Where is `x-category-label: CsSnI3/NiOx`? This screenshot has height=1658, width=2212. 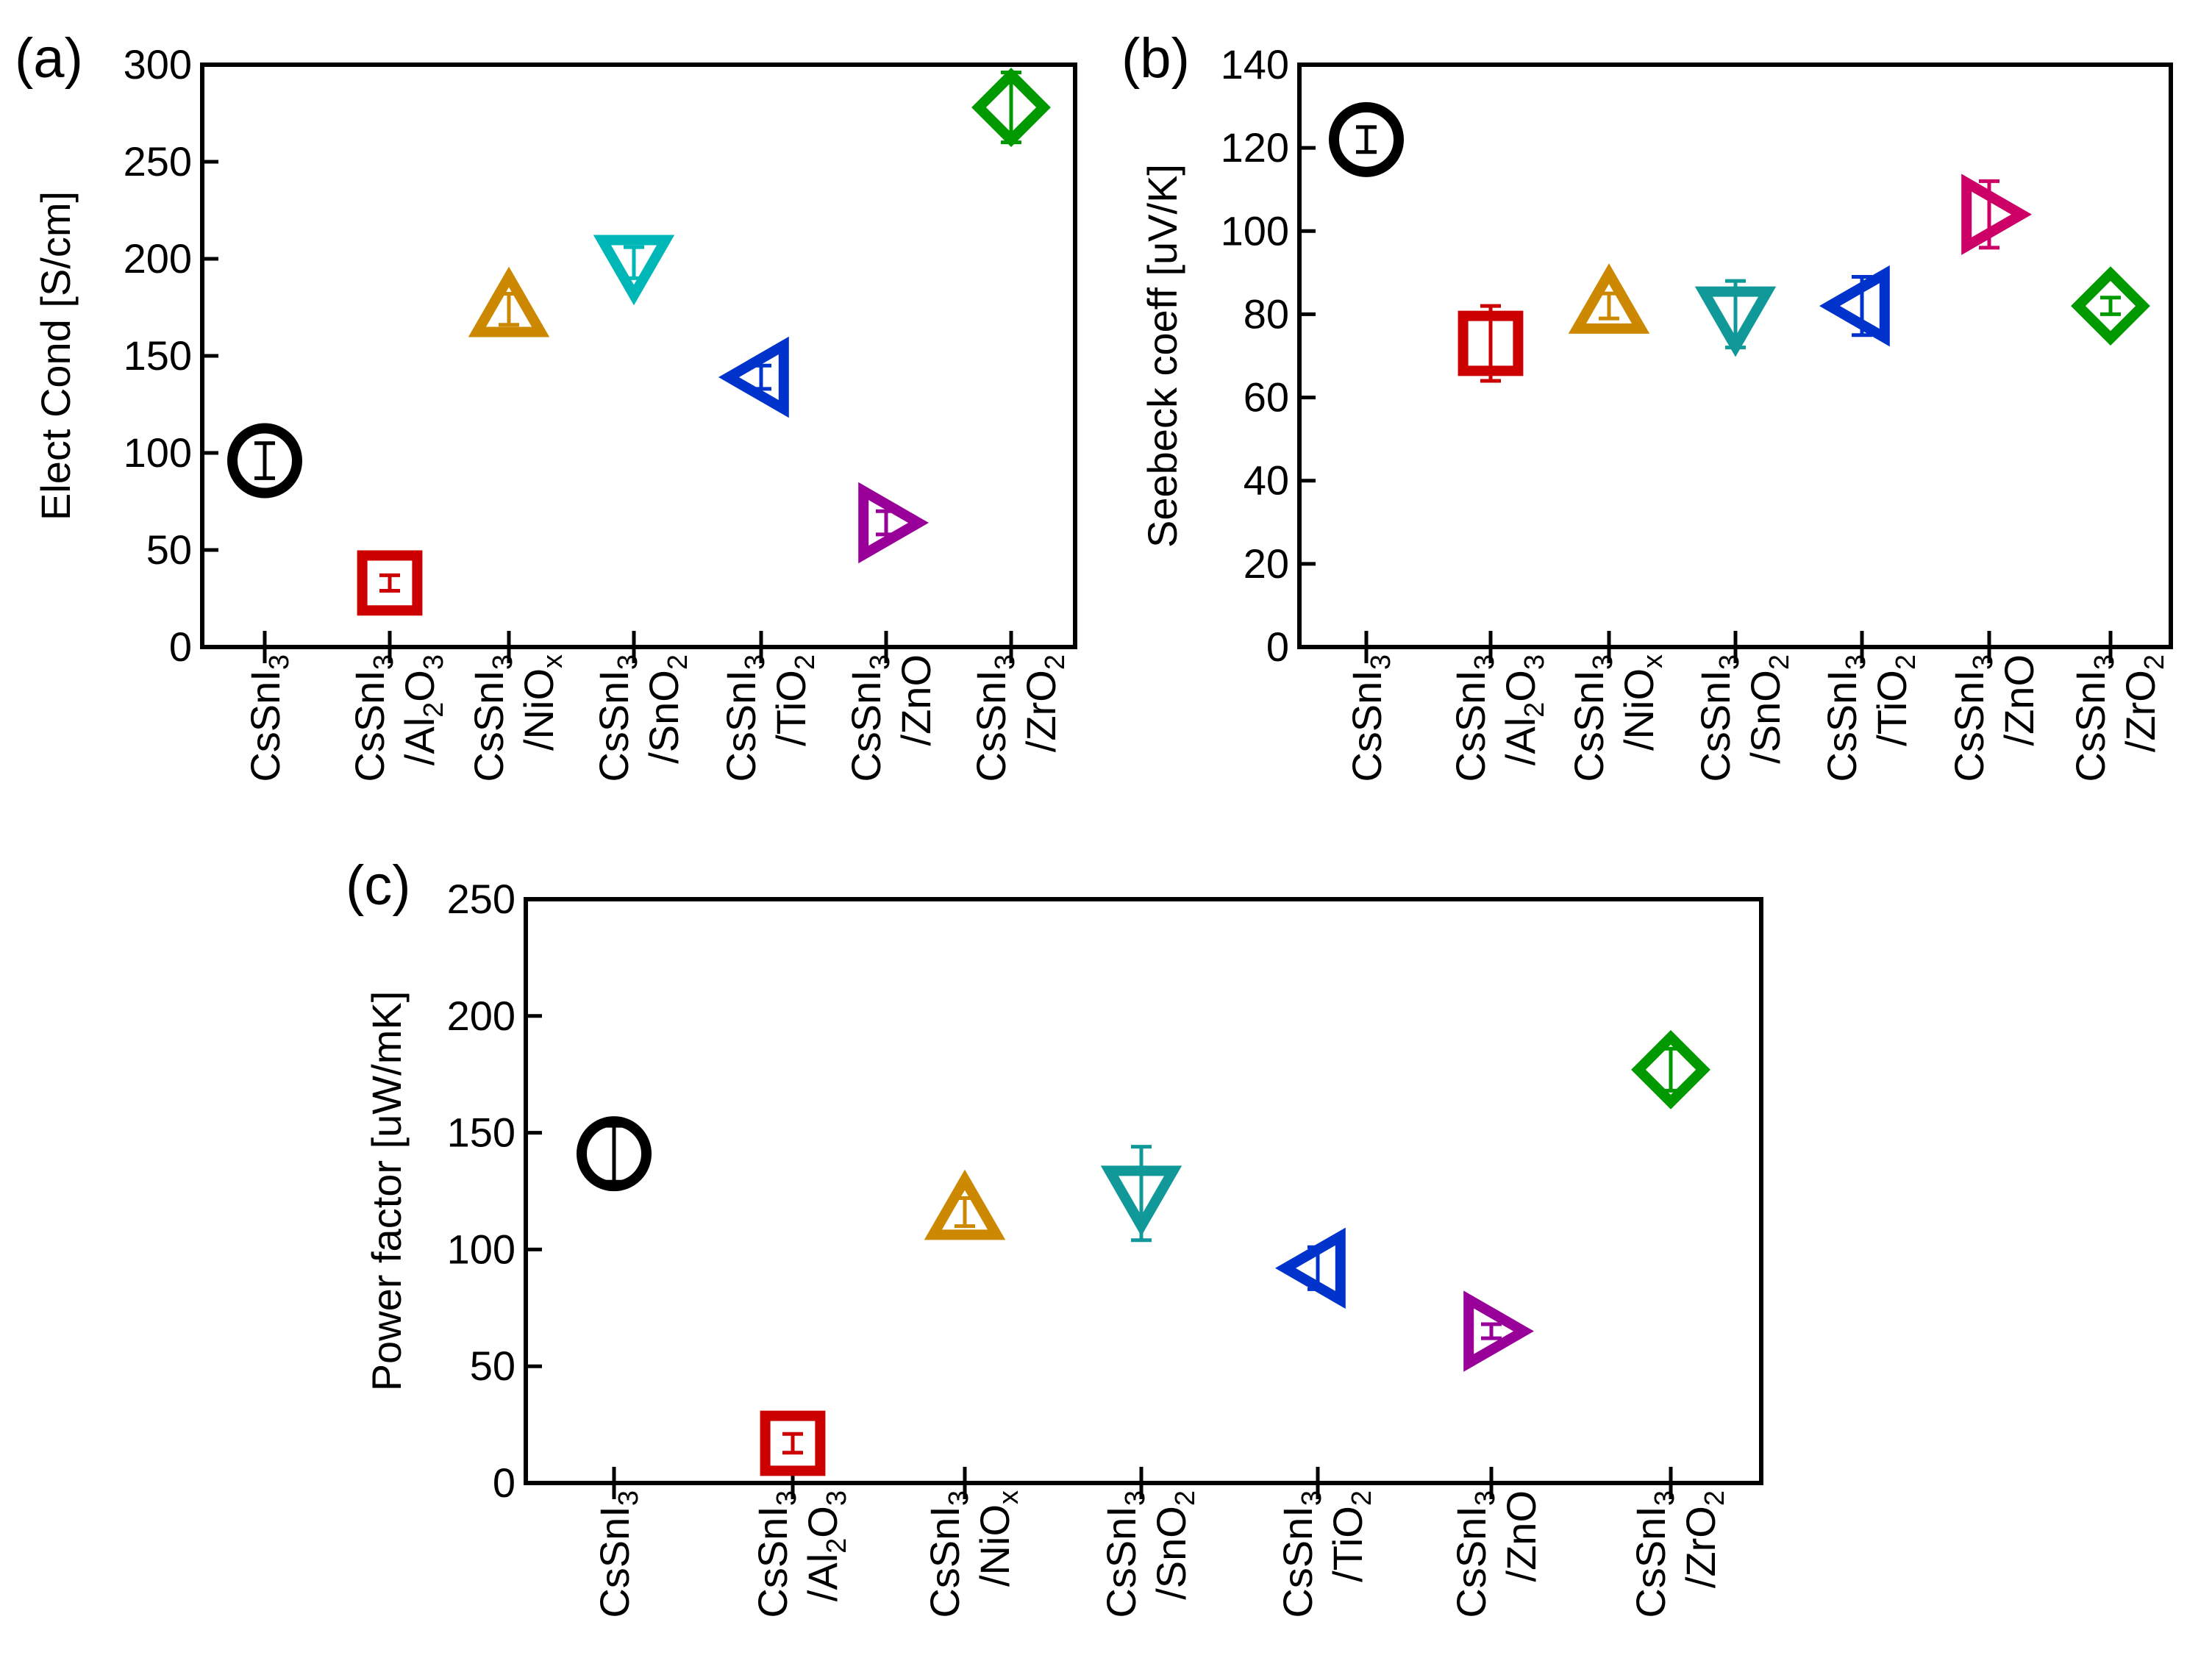
x-category-label: CsSnI3/NiOx is located at coordinates (972, 1554).